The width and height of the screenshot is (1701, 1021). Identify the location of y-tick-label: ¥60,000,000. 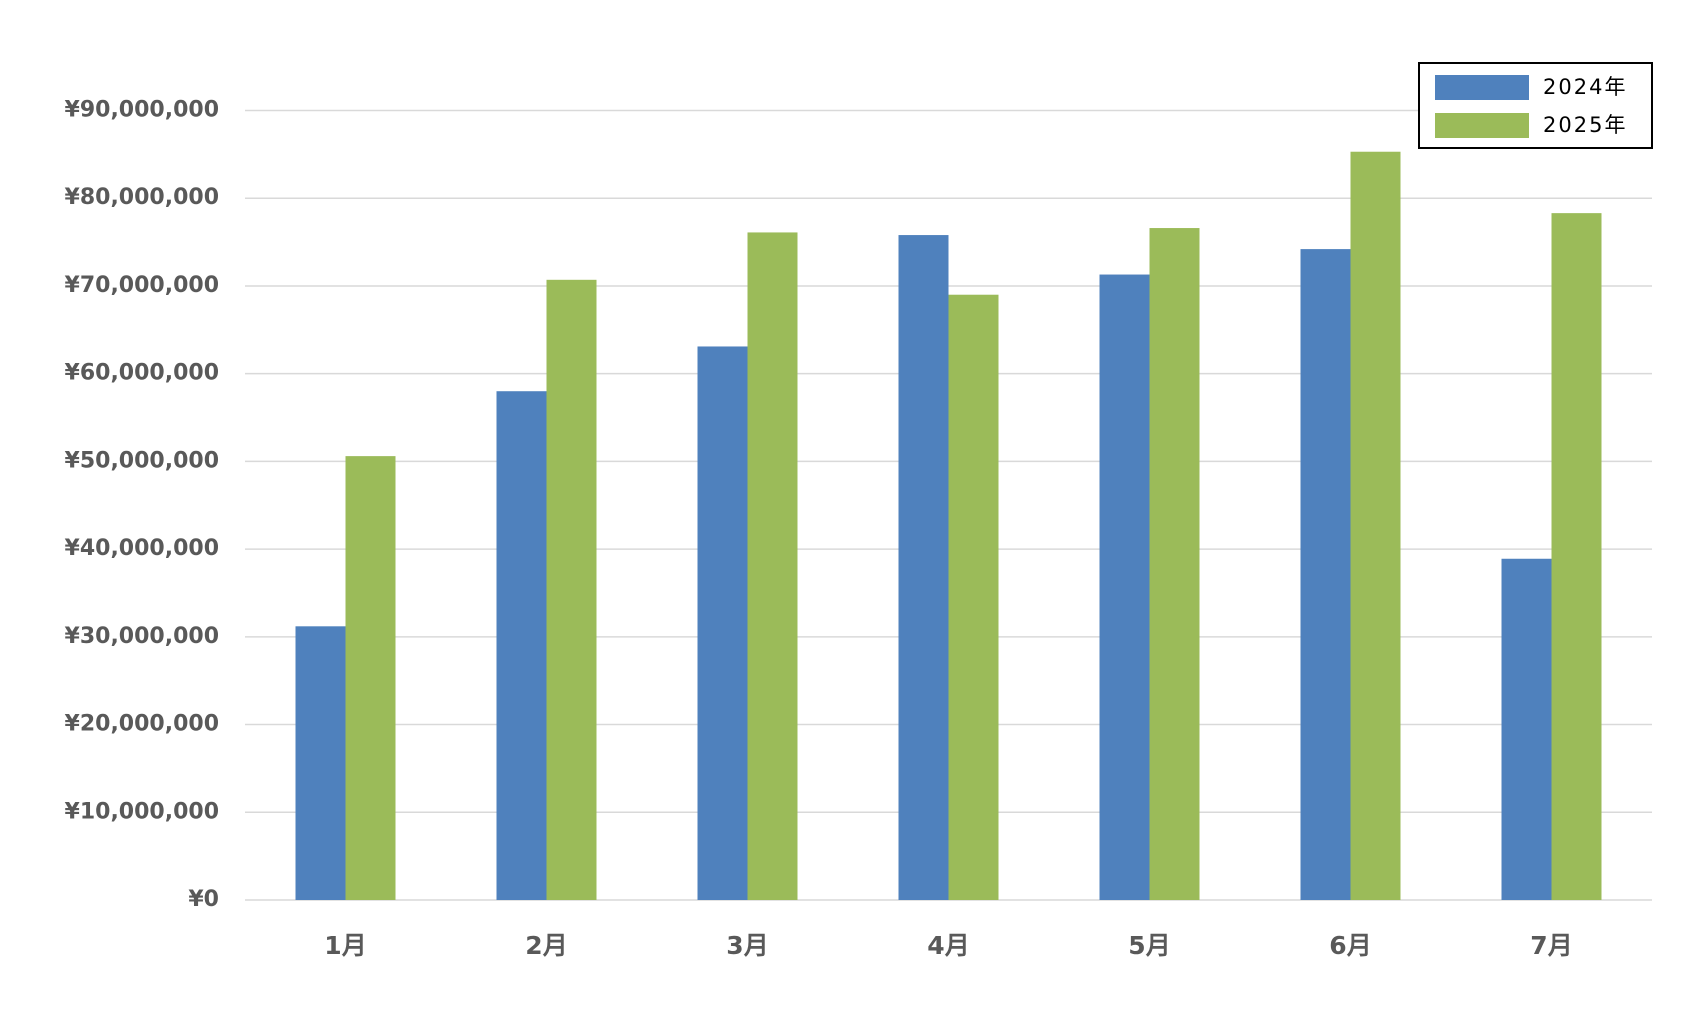
(142, 373).